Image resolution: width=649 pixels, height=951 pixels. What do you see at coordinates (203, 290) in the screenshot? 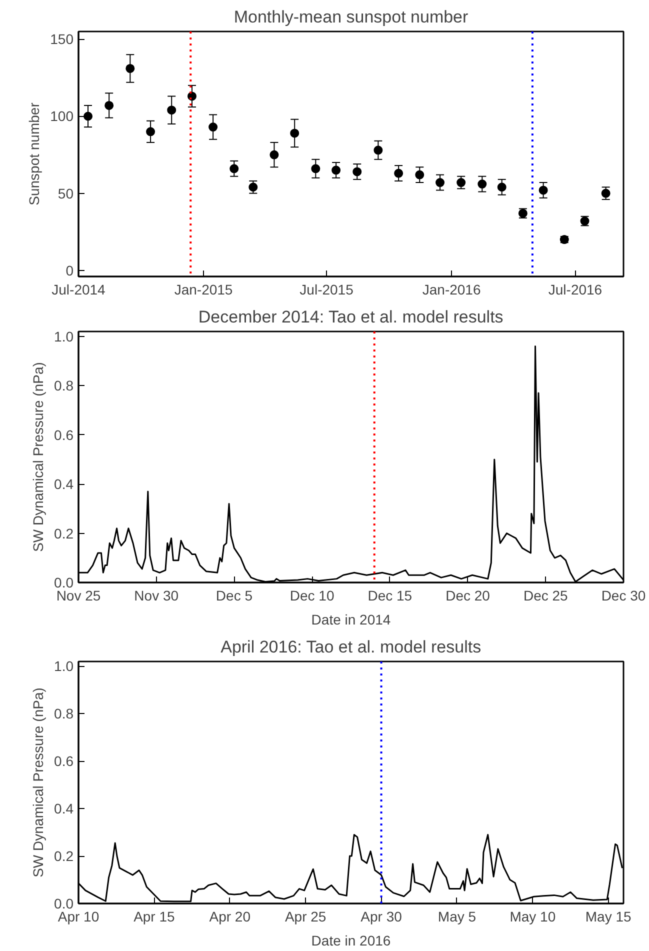
I see `x-tick-label: Jan-2015` at bounding box center [203, 290].